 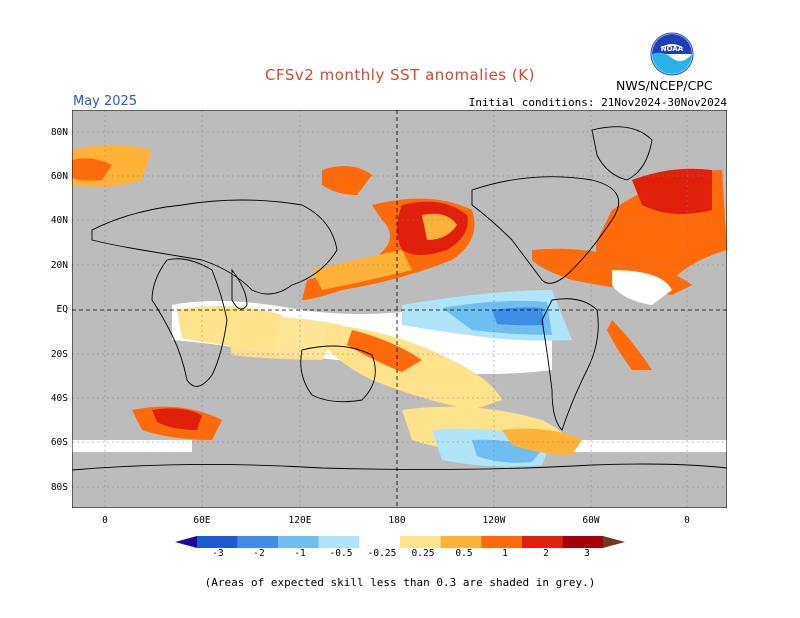 What do you see at coordinates (59, 398) in the screenshot?
I see `lat-label: 40S` at bounding box center [59, 398].